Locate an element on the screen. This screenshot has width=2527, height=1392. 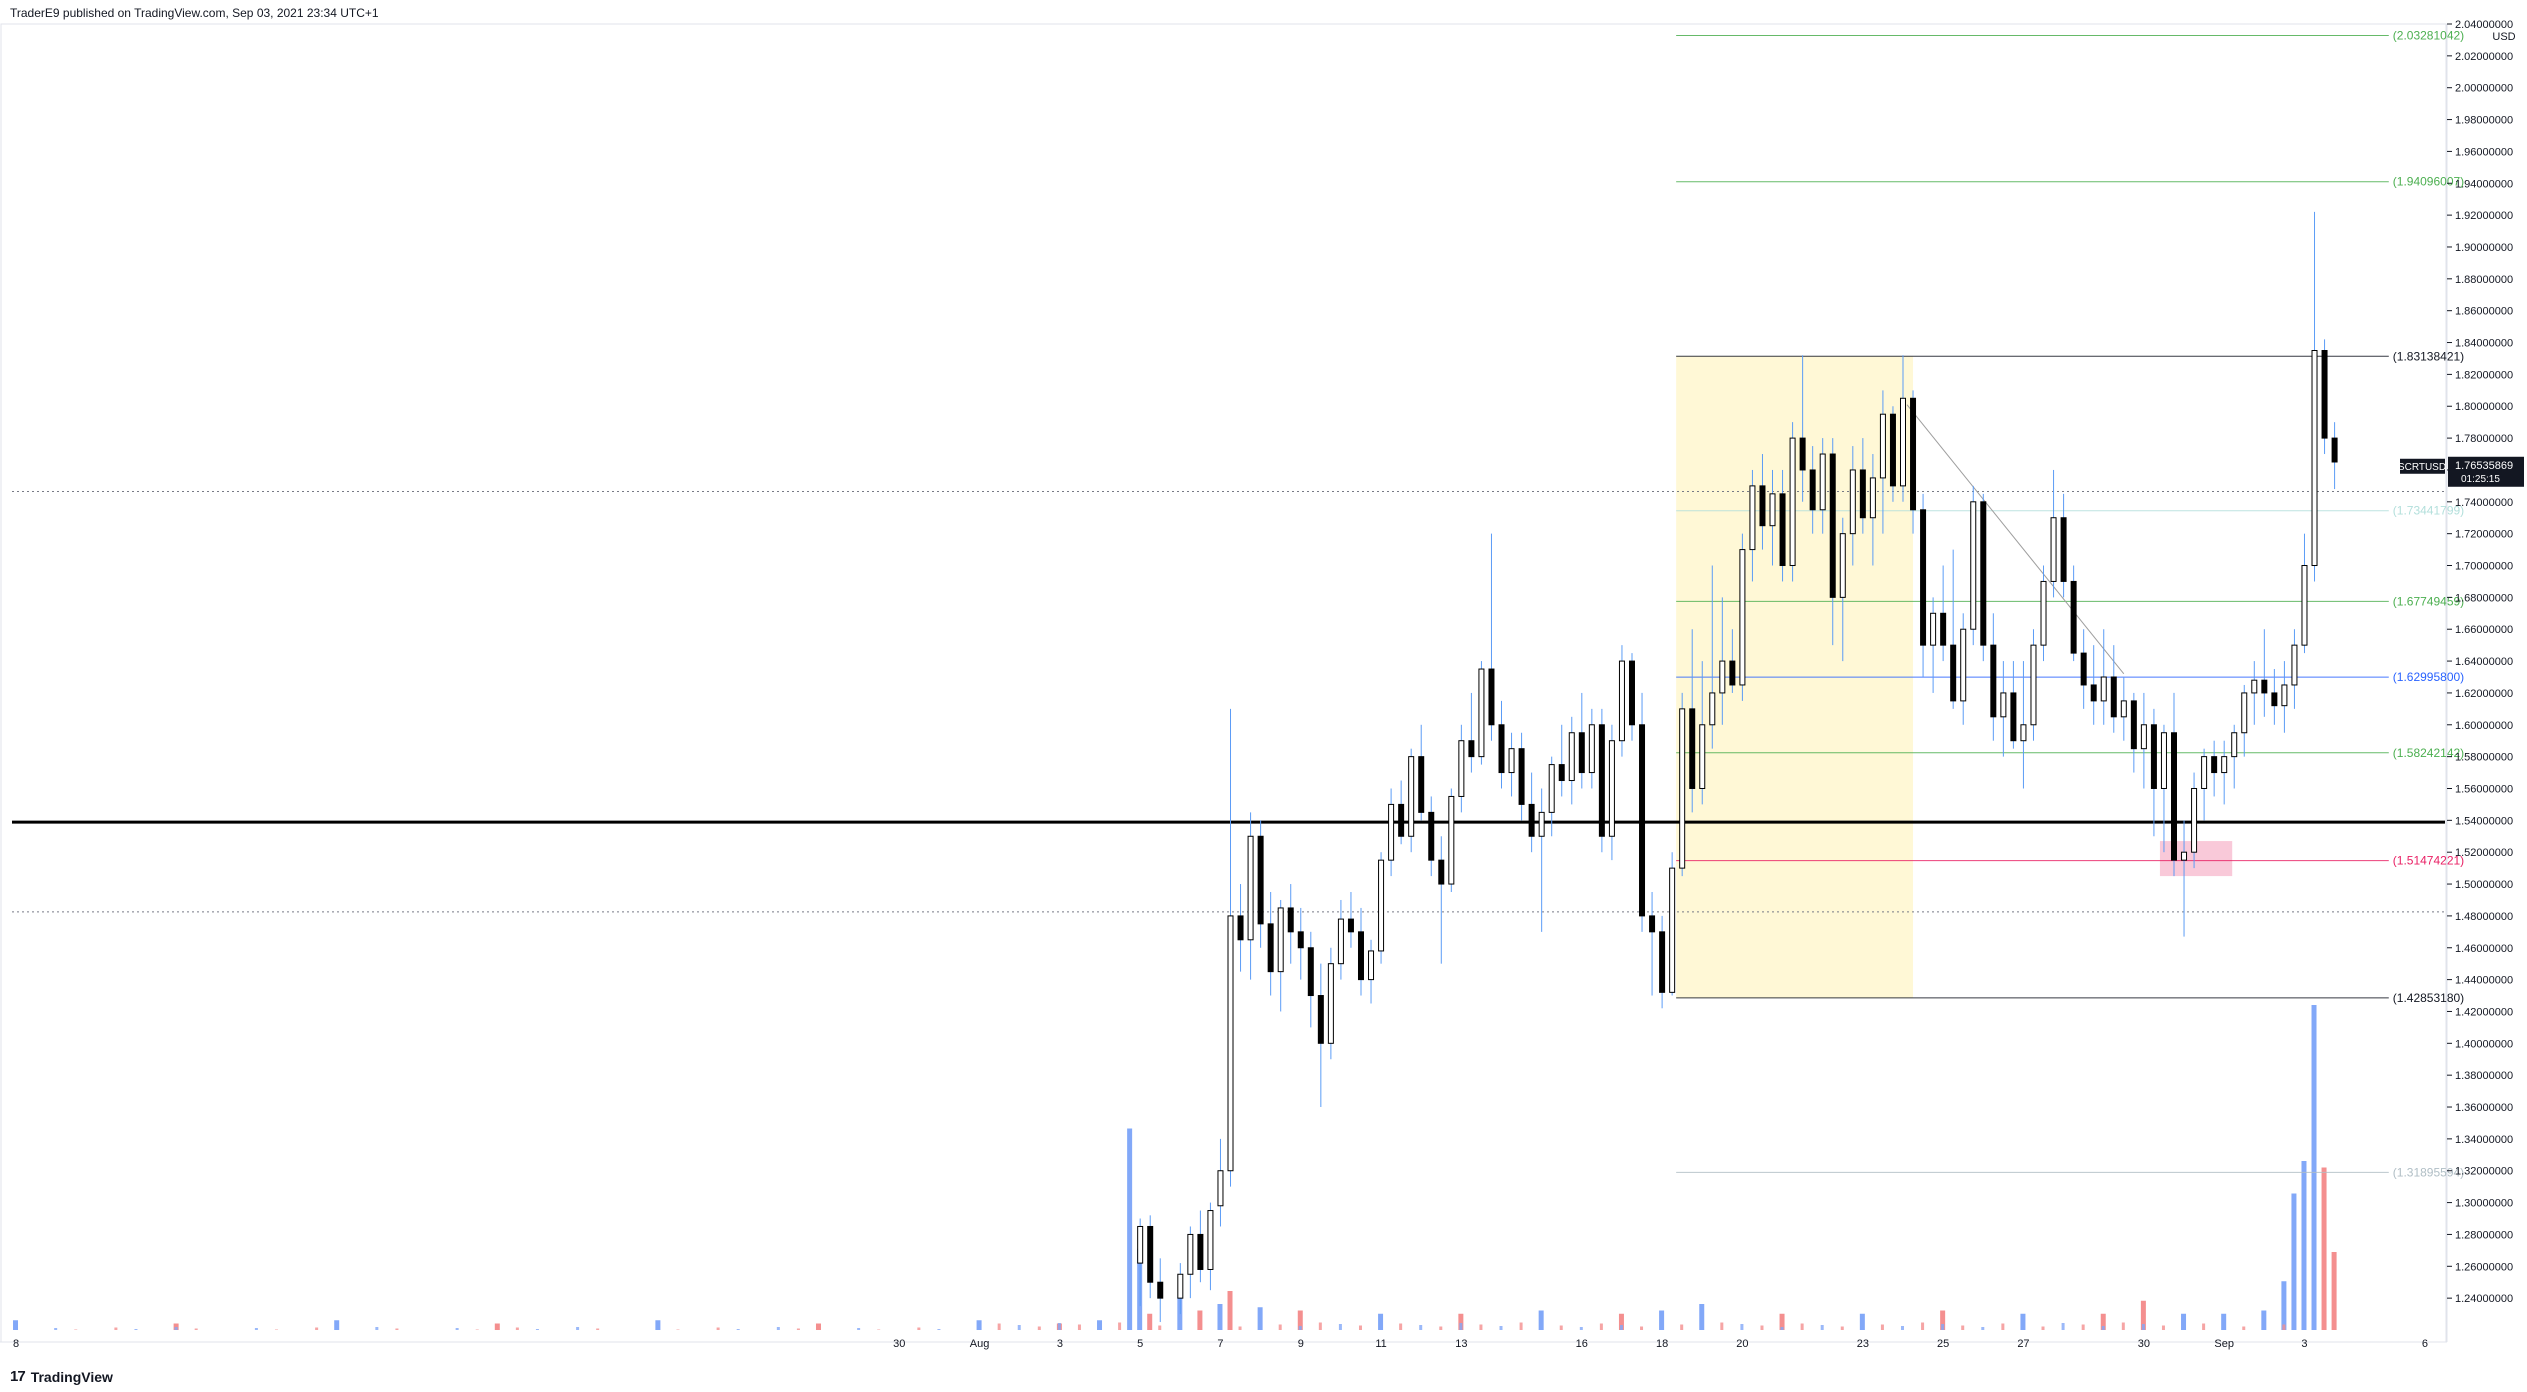
time-tick-label: 8 is located at coordinates (16, 1344).